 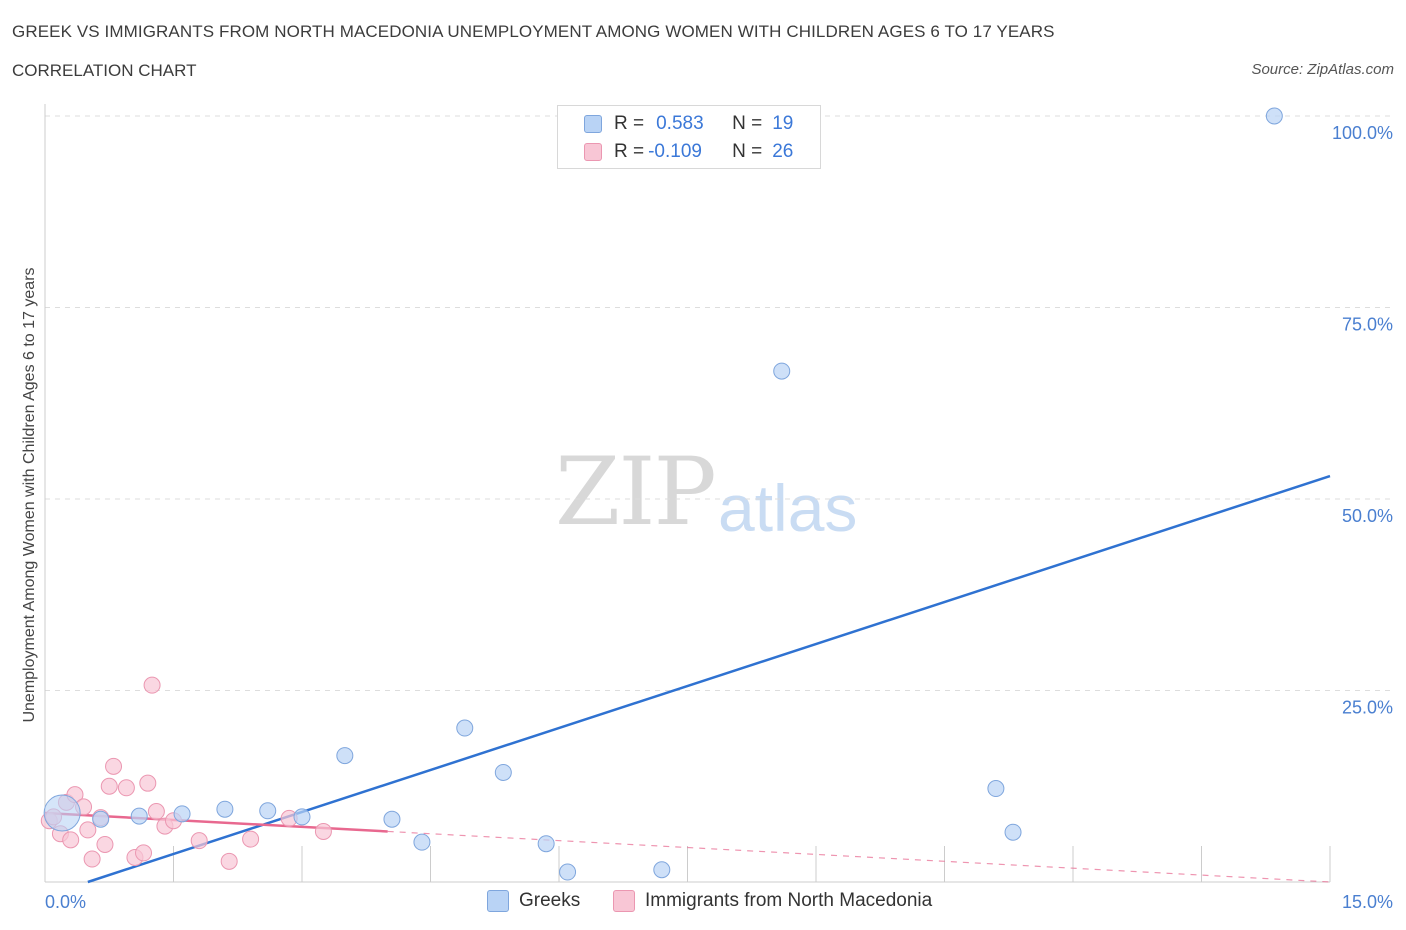 What do you see at coordinates (689, 137) in the screenshot?
I see `correlation-legend: R = 0.583 N = 19 R = -0.109 N = 26` at bounding box center [689, 137].